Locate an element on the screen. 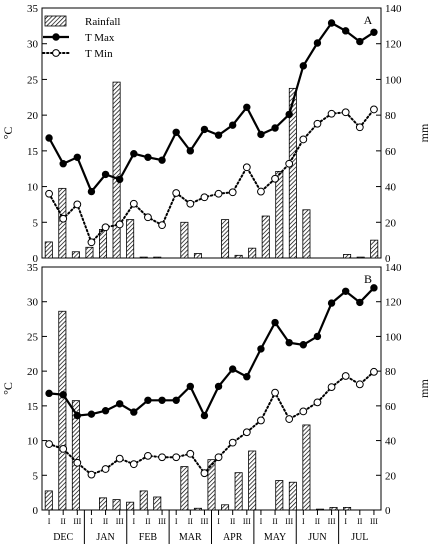 The width and height of the screenshot is (440, 550). x-month-label: FEB is located at coordinates (148, 537).